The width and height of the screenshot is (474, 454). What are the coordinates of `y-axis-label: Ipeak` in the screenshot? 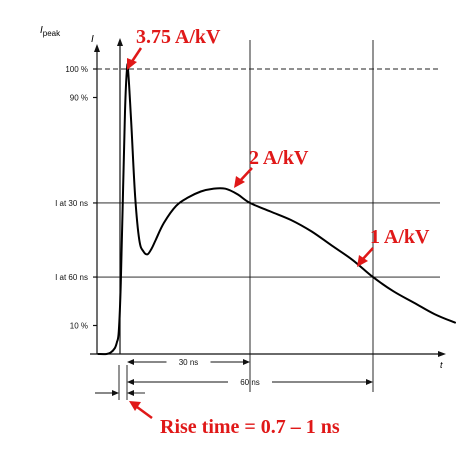 It's located at (50, 31).